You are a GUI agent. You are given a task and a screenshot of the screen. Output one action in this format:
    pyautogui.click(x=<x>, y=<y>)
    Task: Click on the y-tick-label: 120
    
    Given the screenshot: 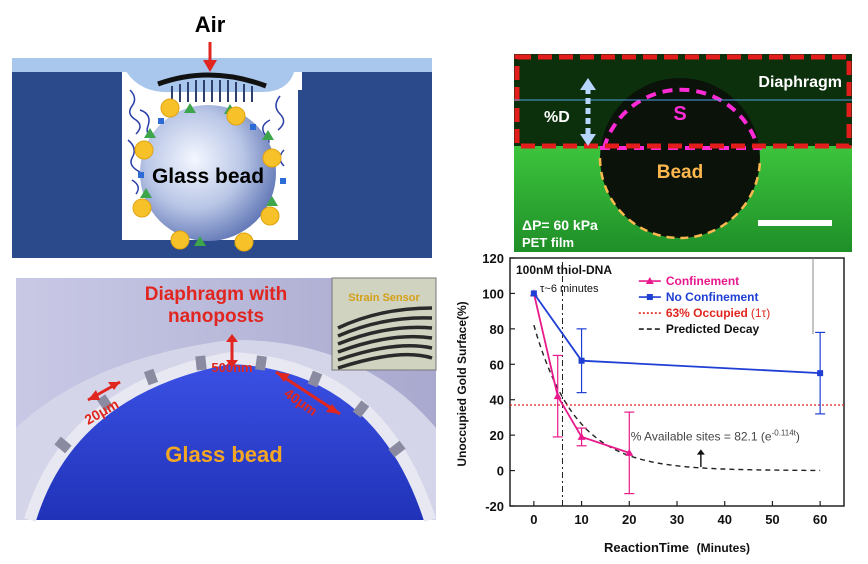 What is the action you would take?
    pyautogui.click(x=493, y=260)
    